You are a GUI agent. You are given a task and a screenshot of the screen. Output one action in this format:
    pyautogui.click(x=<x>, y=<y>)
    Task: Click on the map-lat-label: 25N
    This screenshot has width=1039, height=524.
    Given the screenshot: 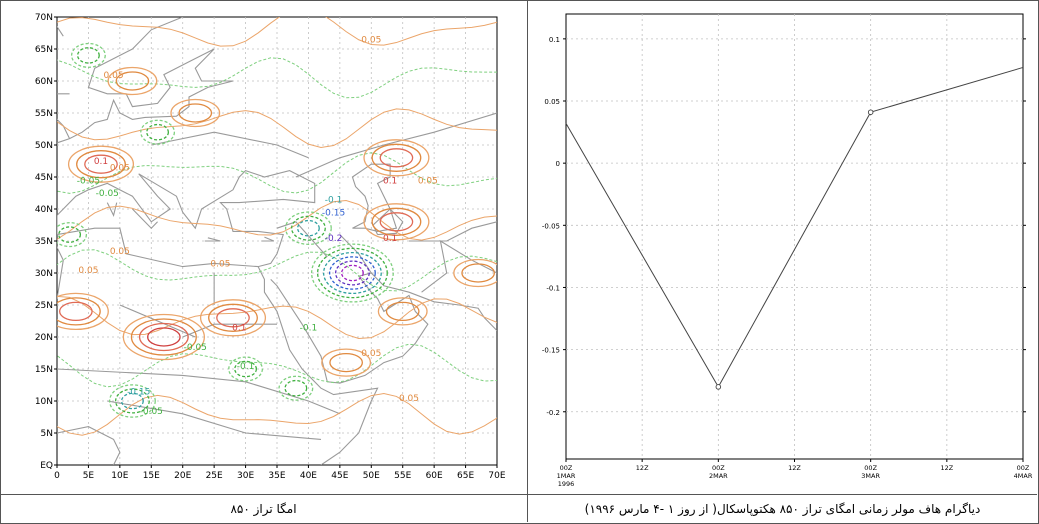 What is the action you would take?
    pyautogui.click(x=44, y=306)
    